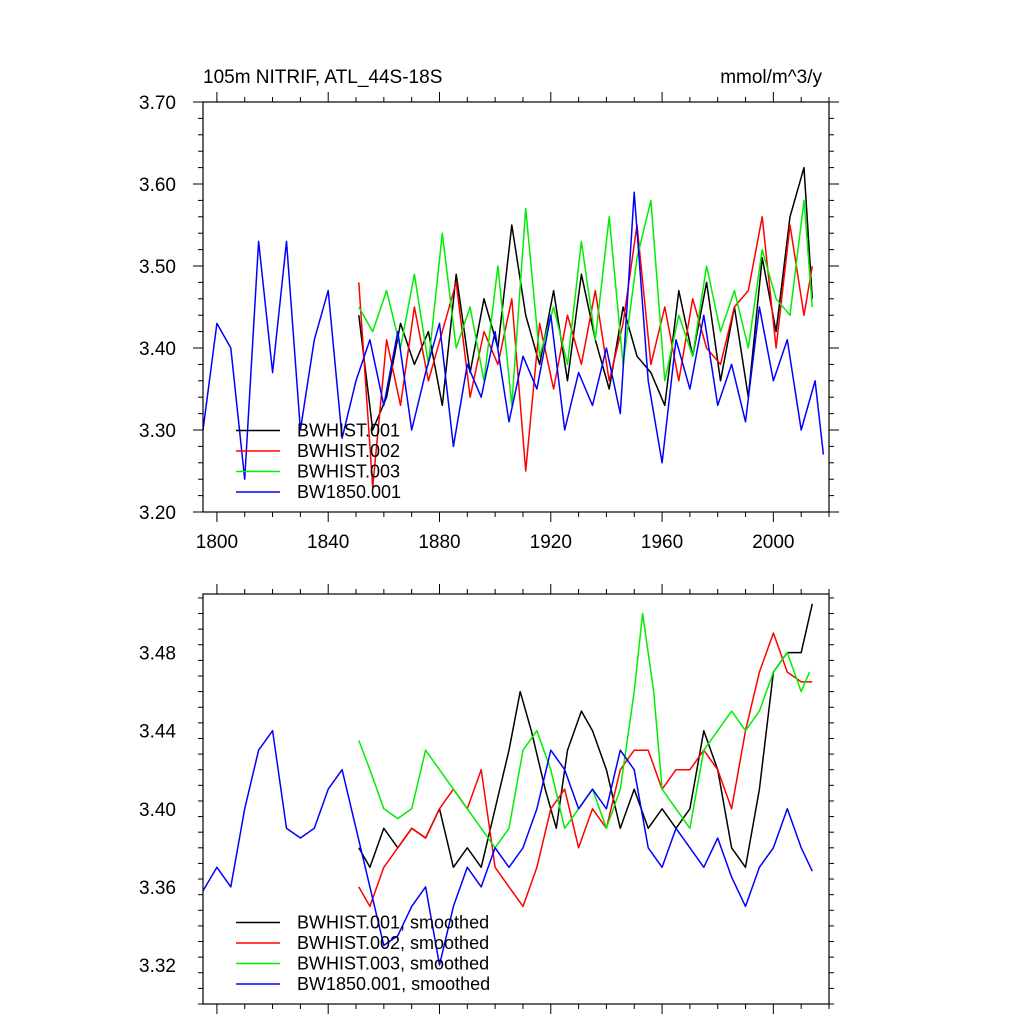  I want to click on x-tick-label: 1920, so click(551, 542).